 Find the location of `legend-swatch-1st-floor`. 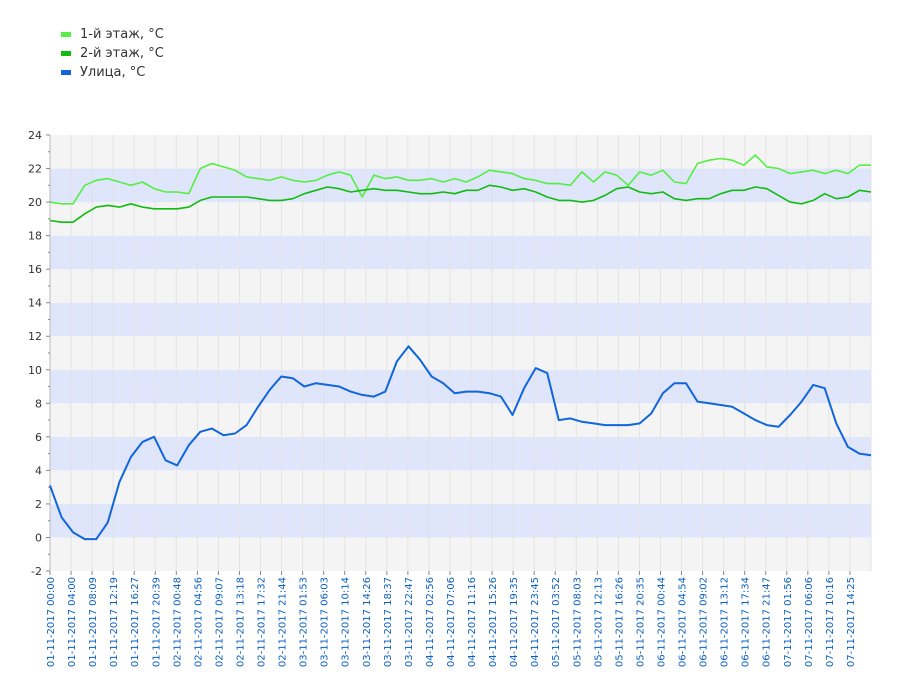

legend-swatch-1st-floor is located at coordinates (66, 34).